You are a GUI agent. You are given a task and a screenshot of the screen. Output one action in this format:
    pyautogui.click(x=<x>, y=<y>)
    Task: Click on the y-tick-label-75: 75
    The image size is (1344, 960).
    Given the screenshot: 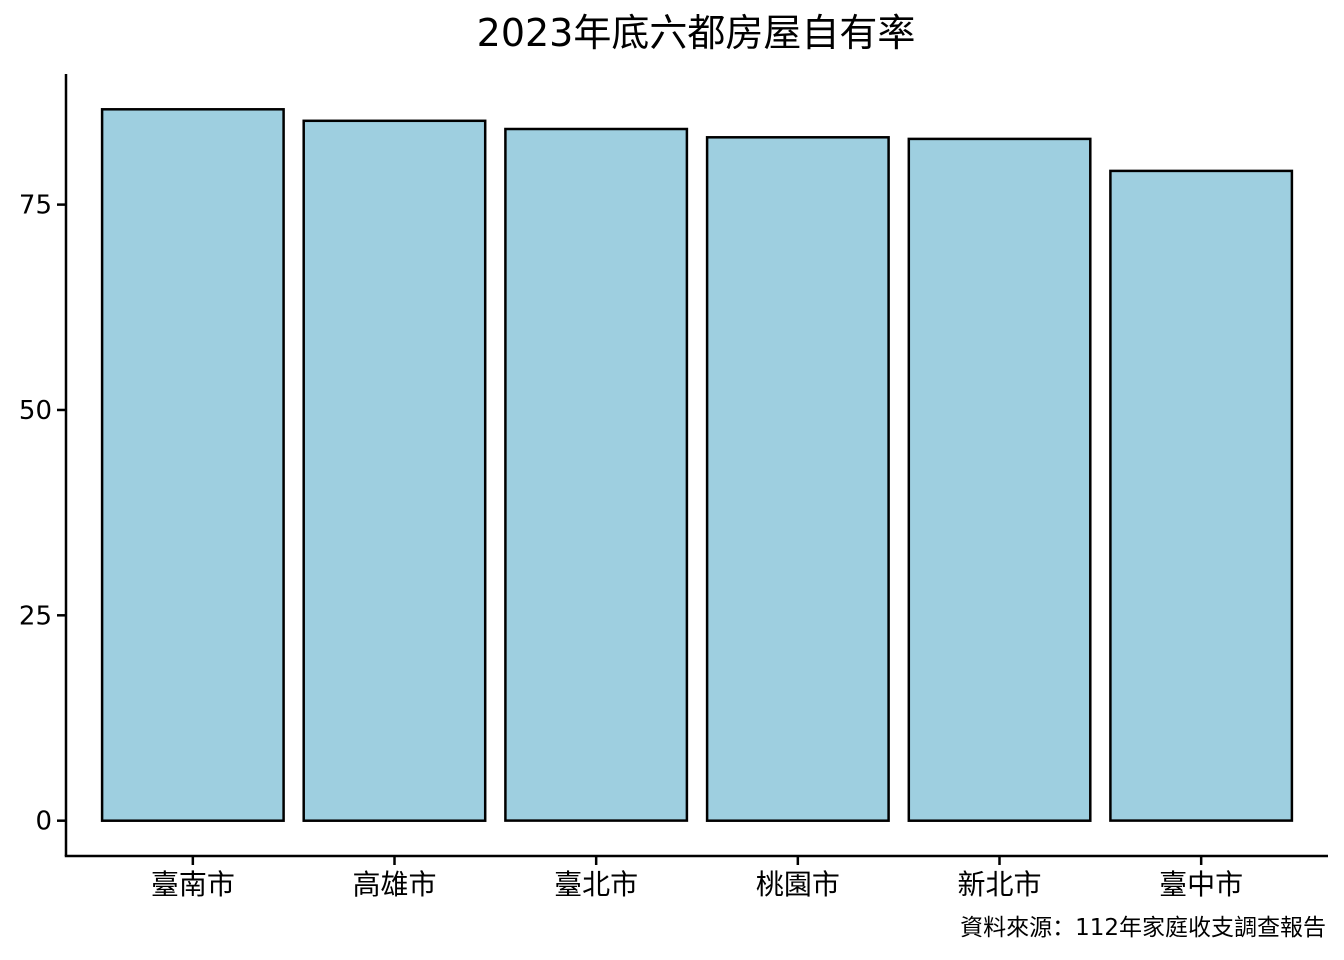 What is the action you would take?
    pyautogui.click(x=35, y=206)
    